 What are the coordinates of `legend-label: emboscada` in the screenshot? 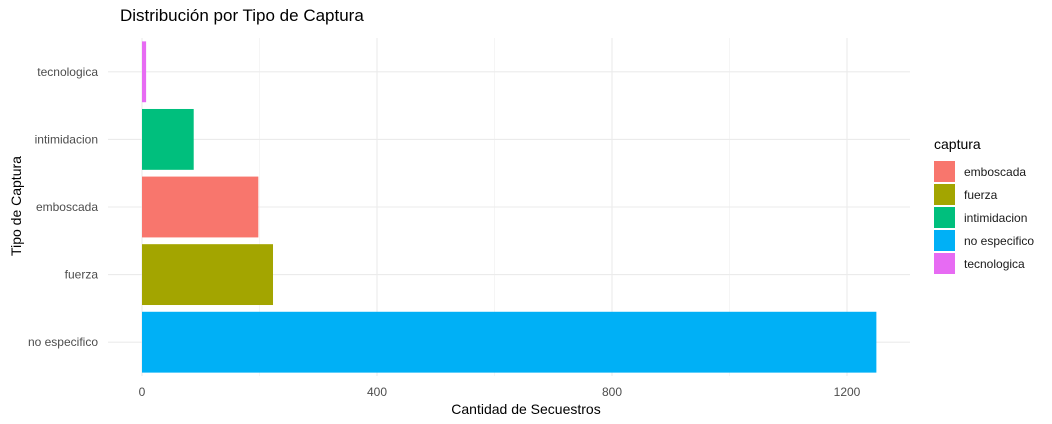 It's located at (995, 171).